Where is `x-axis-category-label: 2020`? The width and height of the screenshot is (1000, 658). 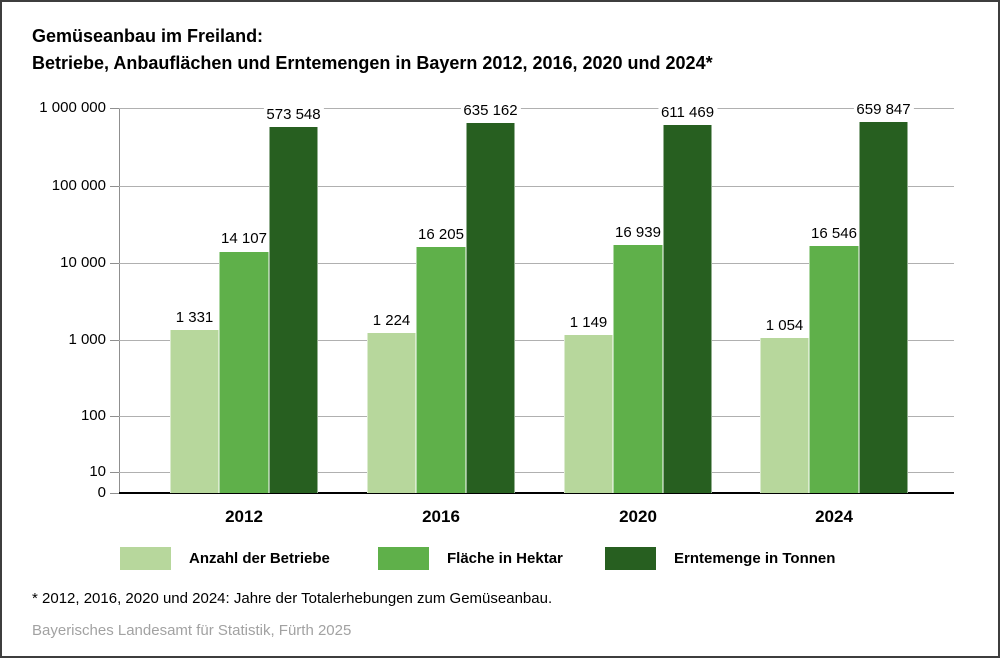 x-axis-category-label: 2020 is located at coordinates (638, 516).